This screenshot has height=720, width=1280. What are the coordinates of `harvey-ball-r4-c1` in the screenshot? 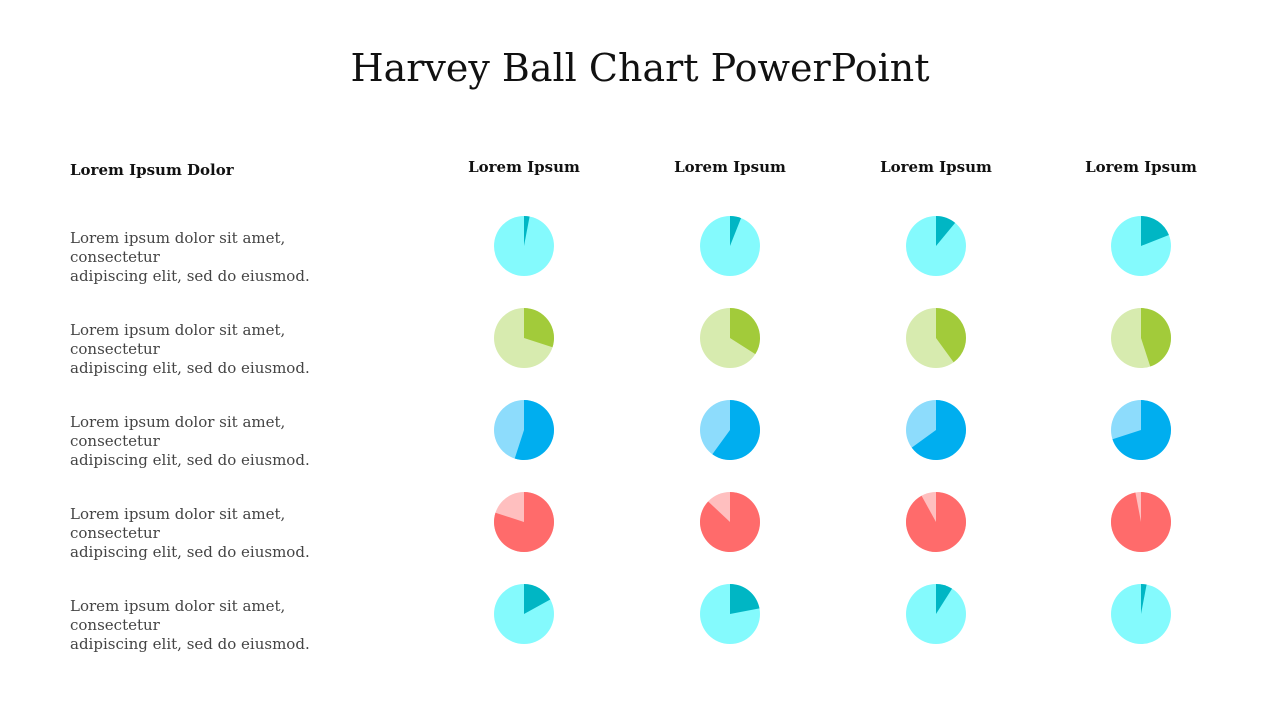 It's located at (523, 522).